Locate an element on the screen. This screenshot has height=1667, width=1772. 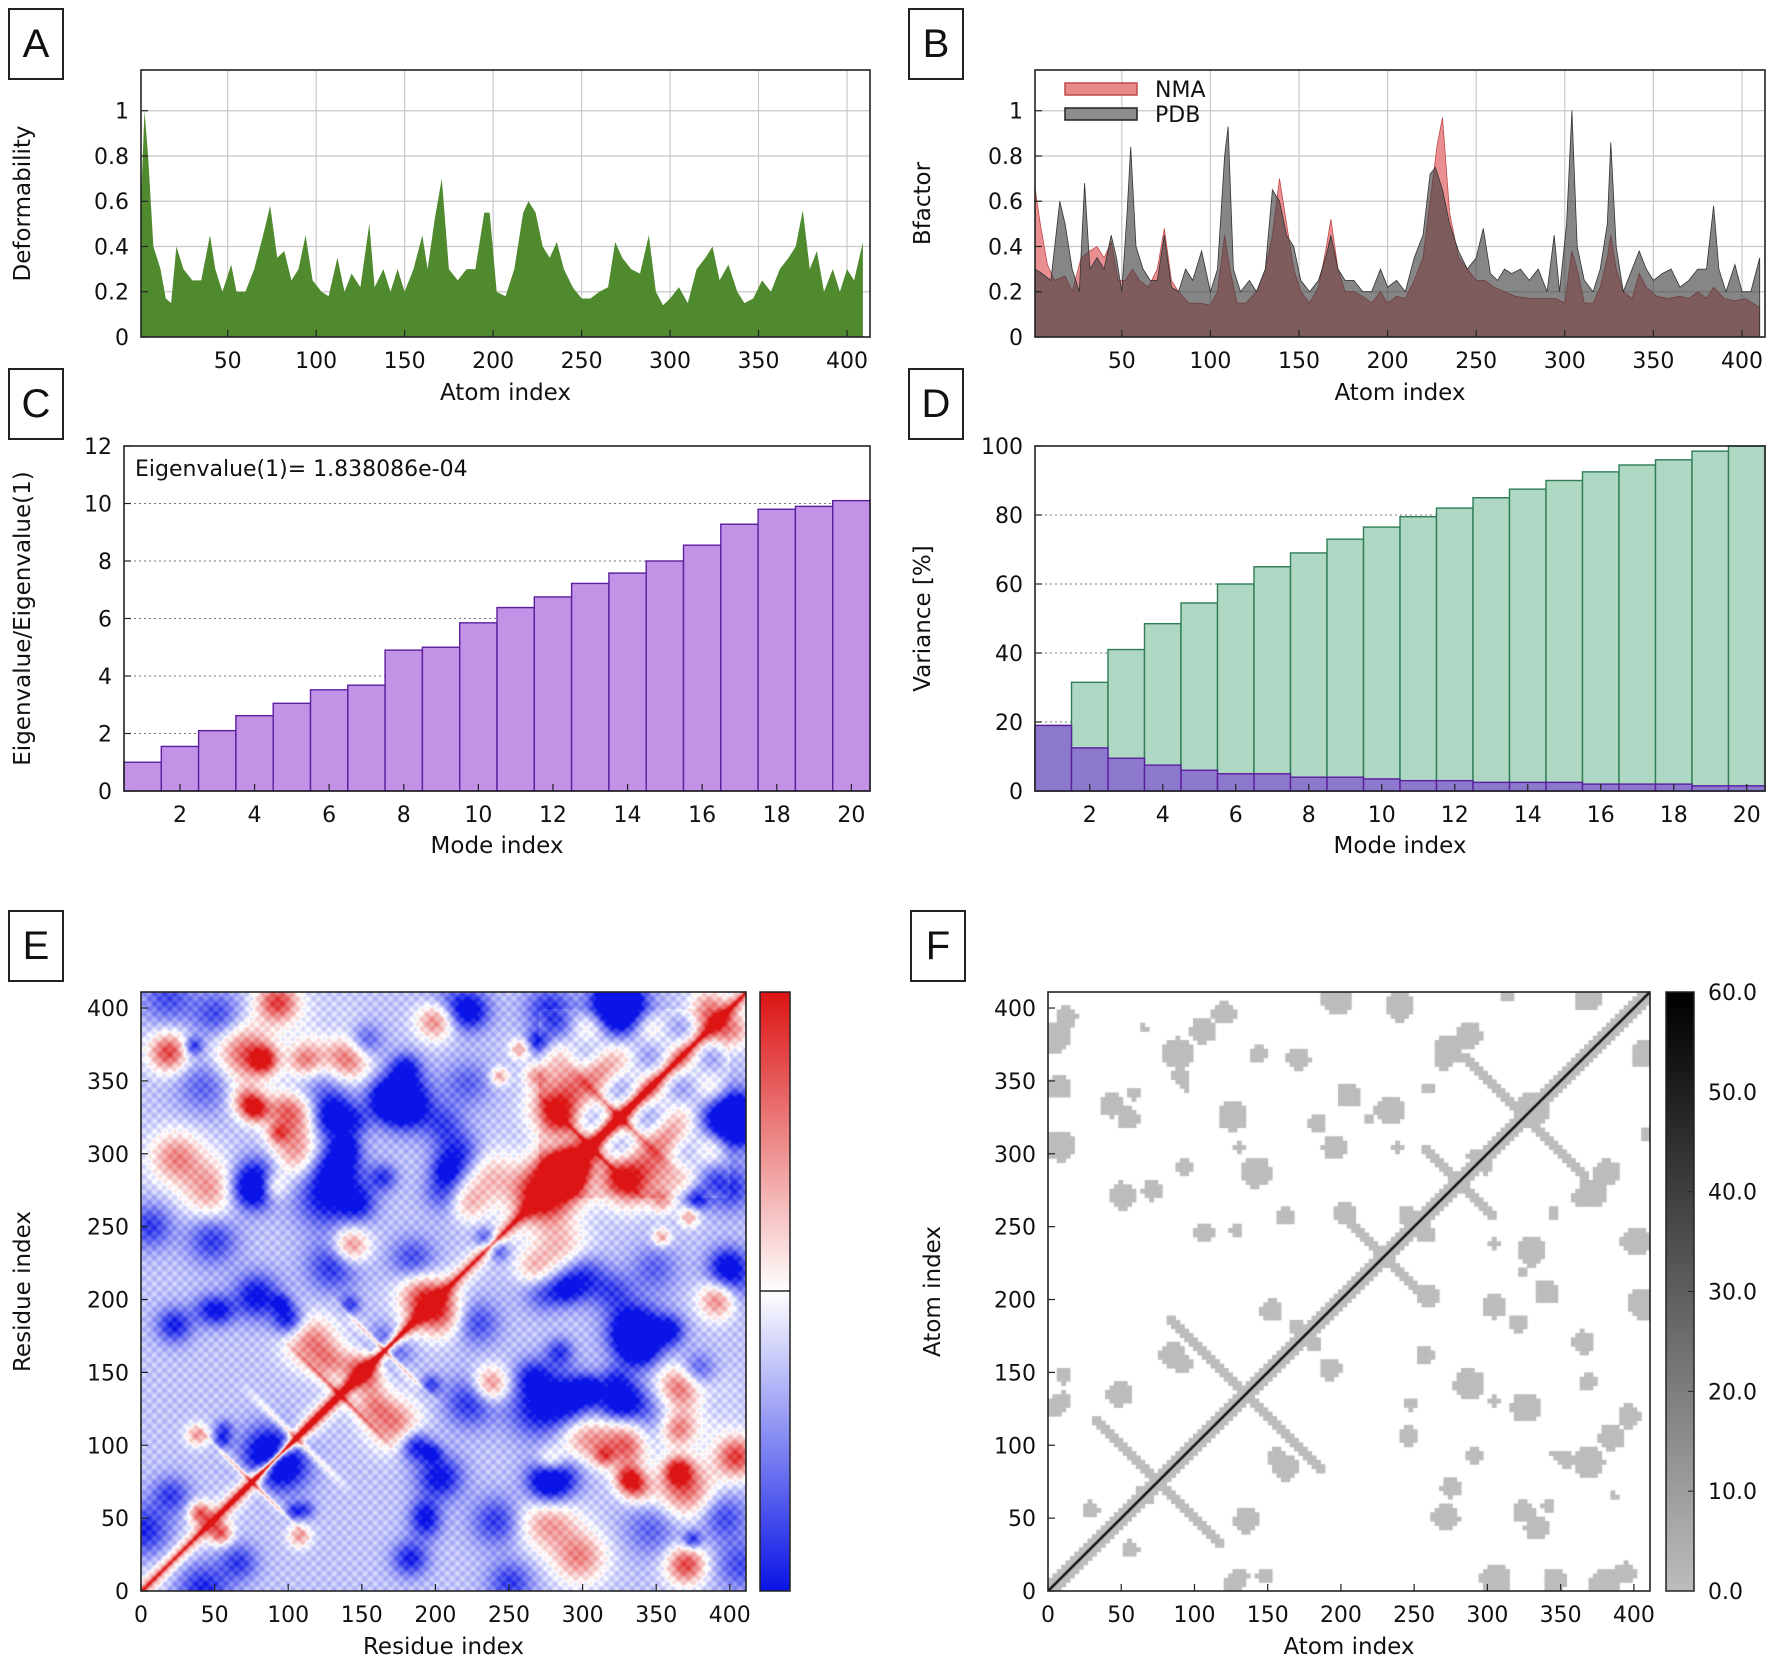
colorbar-tick-label: 10.0 is located at coordinates (1732, 1492).